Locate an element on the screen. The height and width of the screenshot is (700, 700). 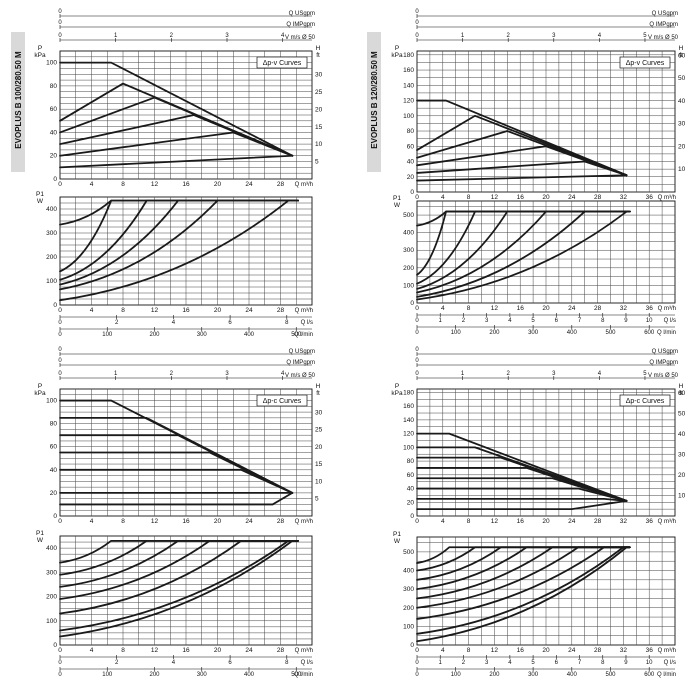
bottom-scale-label: 7 is located at coordinates (580, 663).